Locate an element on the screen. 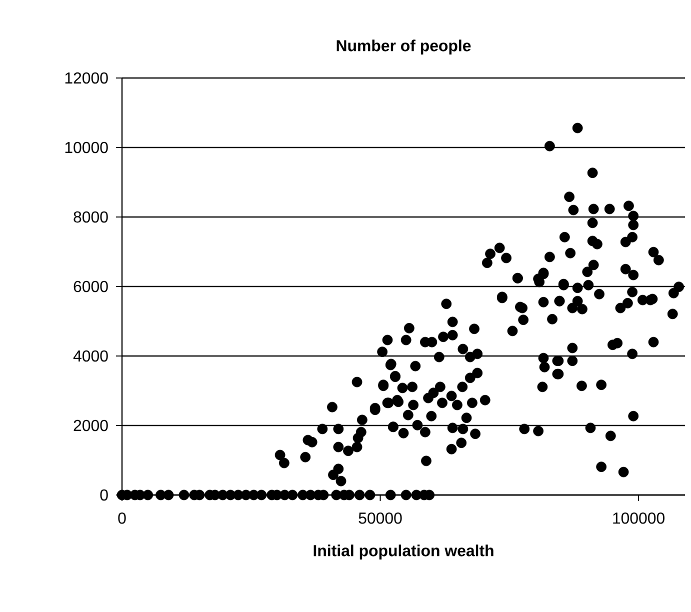 This screenshot has width=691, height=612. x-axis-title: Initial population wealth is located at coordinates (404, 552).